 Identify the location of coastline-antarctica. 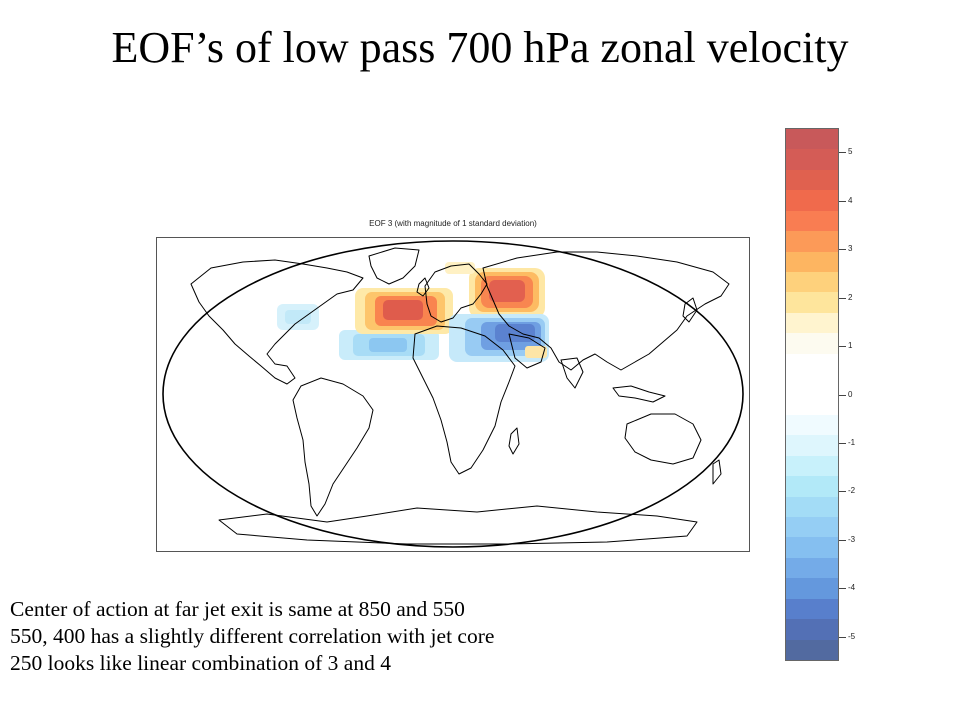
(458, 525).